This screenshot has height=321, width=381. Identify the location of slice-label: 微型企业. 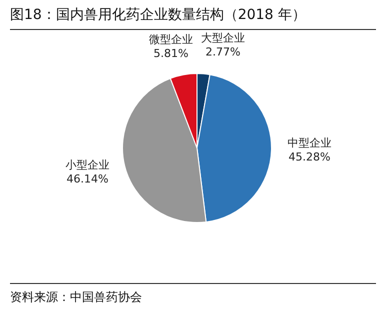
(171, 39).